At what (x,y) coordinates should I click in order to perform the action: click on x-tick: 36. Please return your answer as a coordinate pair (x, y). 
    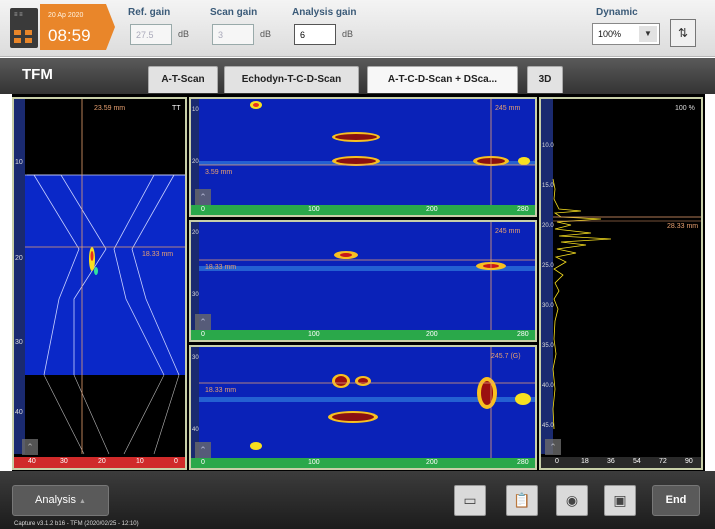
    Looking at the image, I should click on (611, 461).